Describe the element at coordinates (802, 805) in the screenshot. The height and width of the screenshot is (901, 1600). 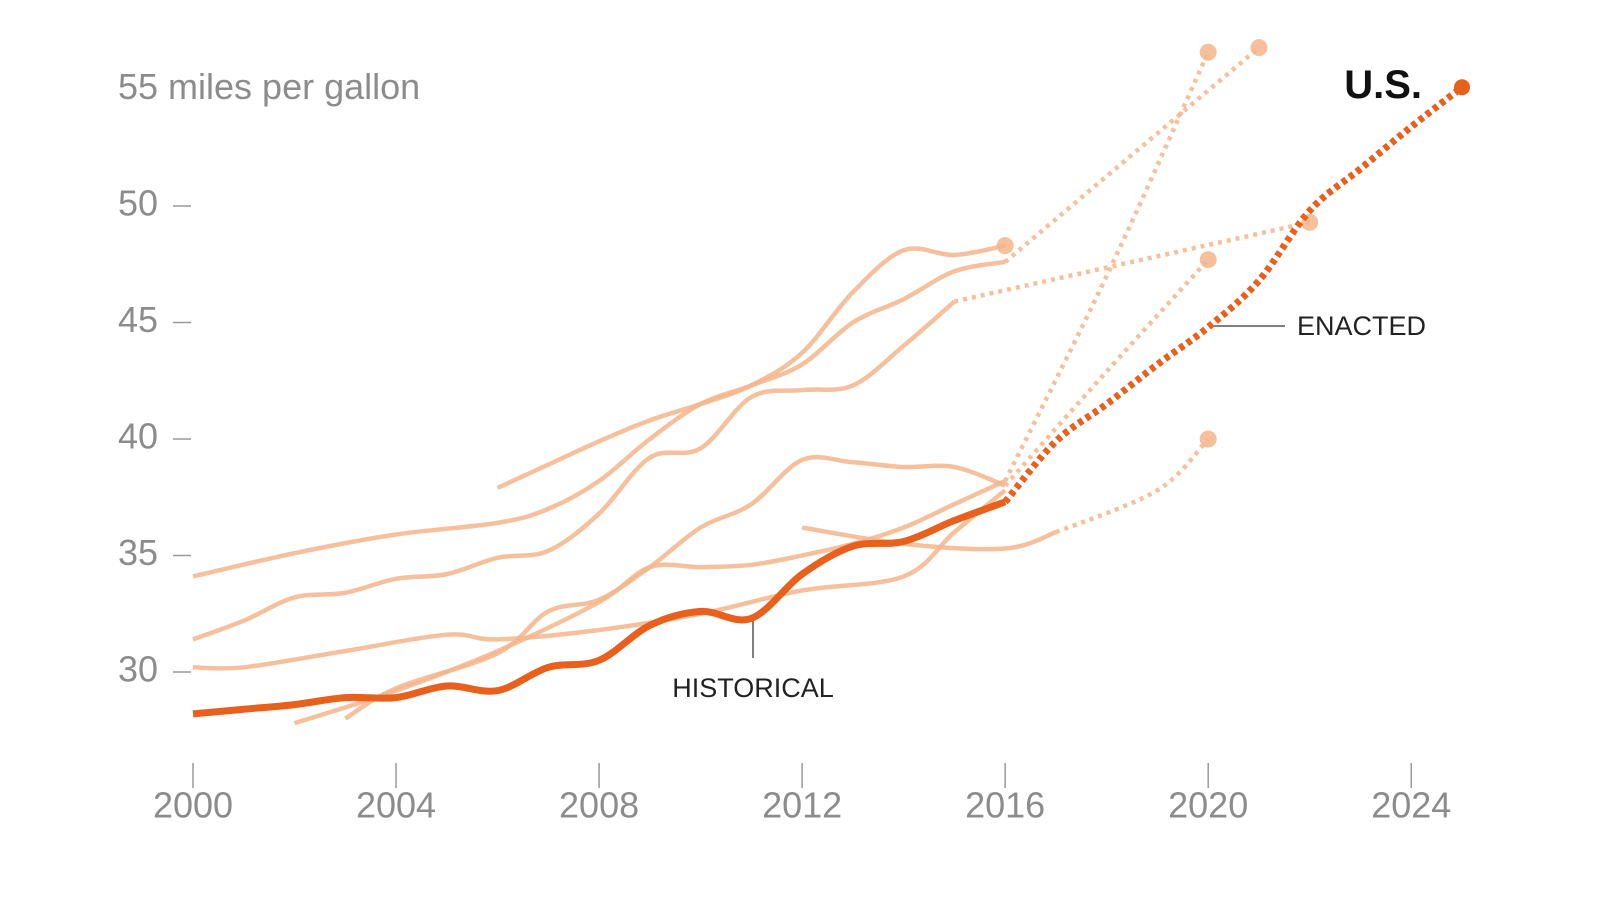
I see `x-tick-label: 2012` at that location.